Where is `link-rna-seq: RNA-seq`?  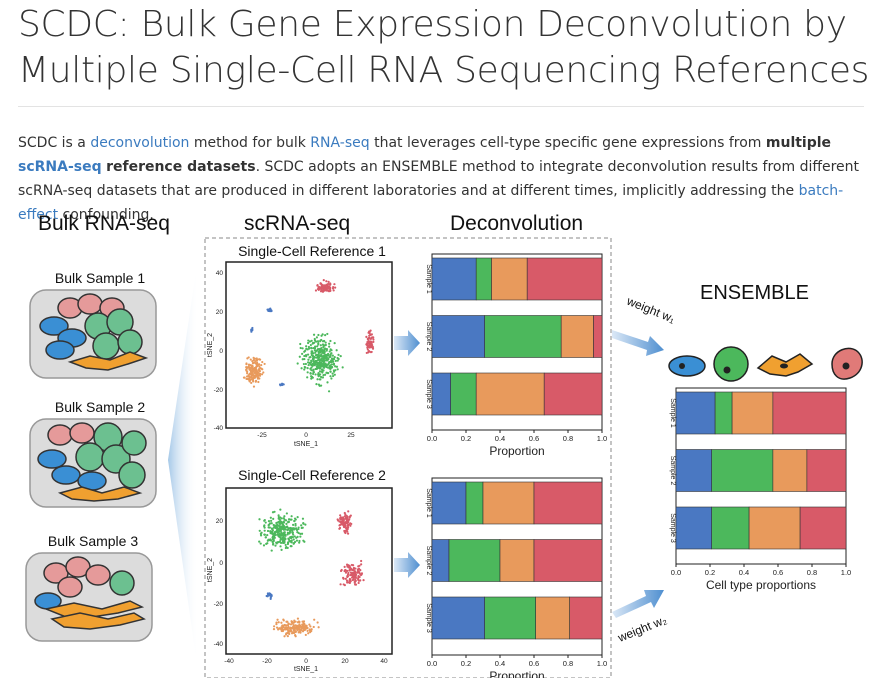
link-rna-seq: RNA-seq is located at coordinates (340, 143).